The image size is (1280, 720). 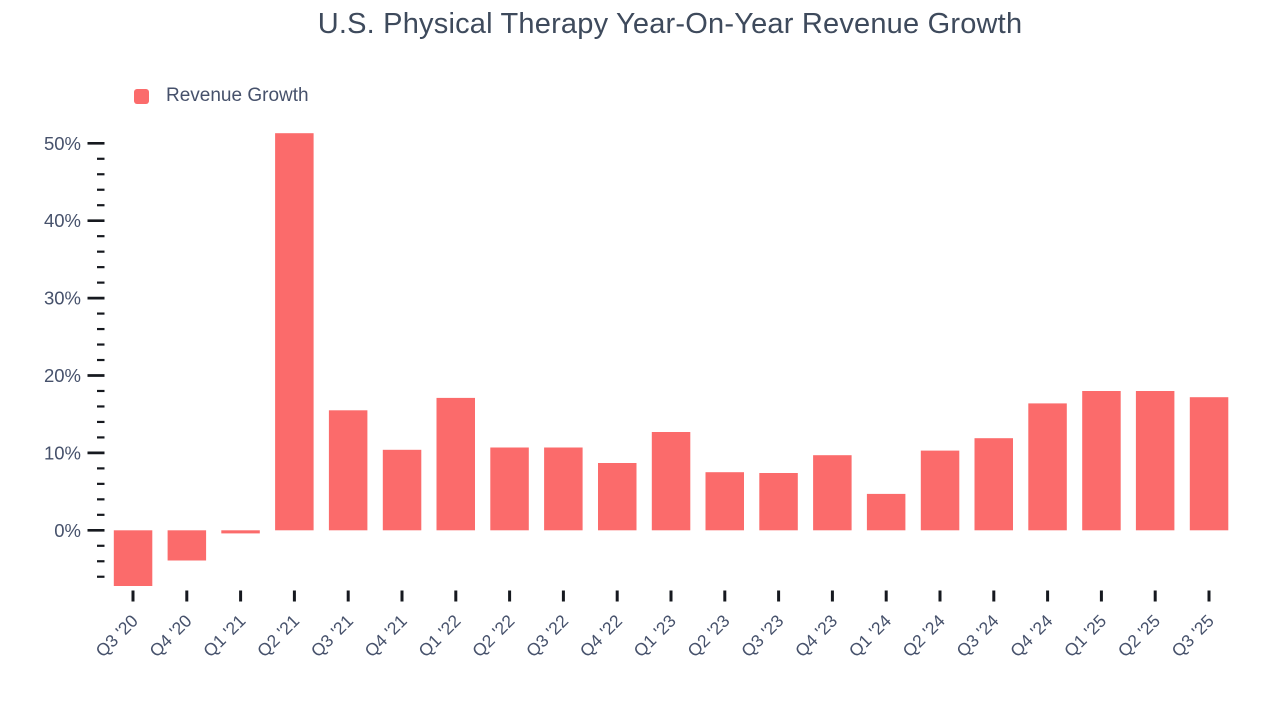 I want to click on bar-Q4 '21, so click(x=402, y=490).